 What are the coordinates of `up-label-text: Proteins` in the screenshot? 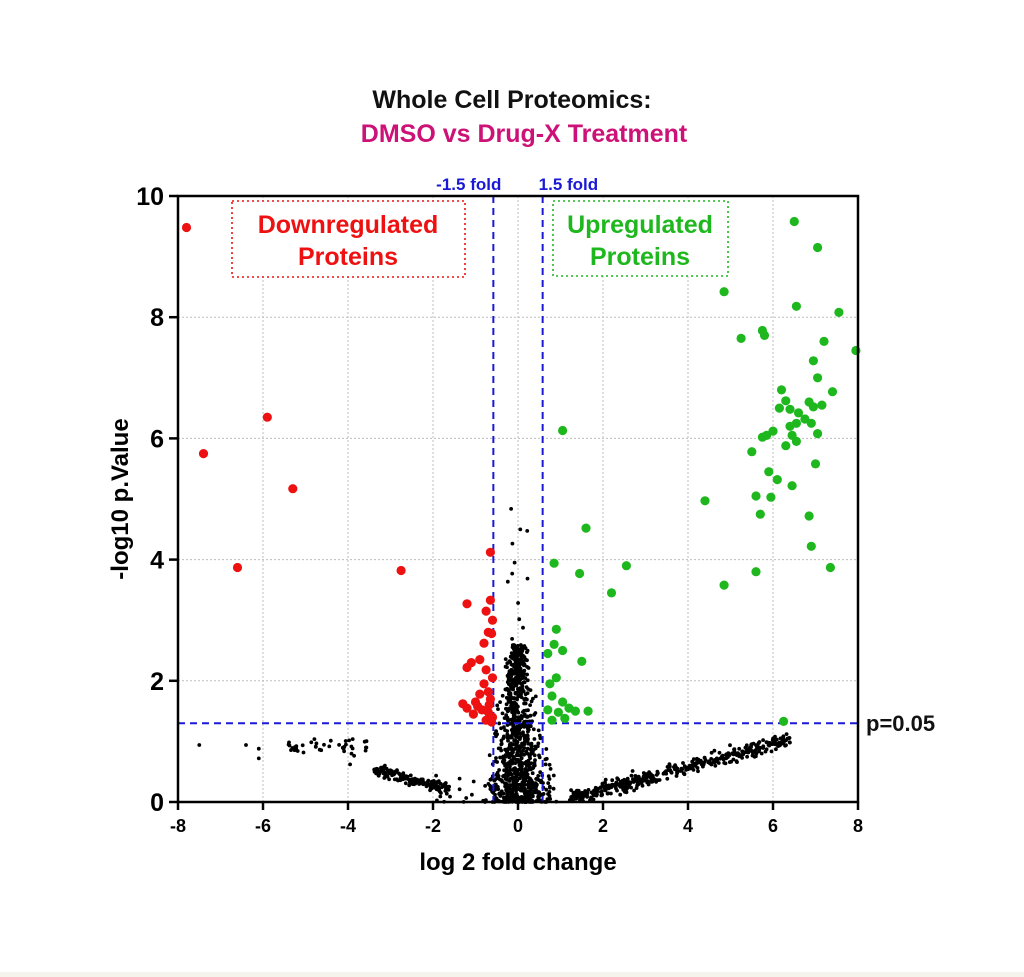 It's located at (640, 257).